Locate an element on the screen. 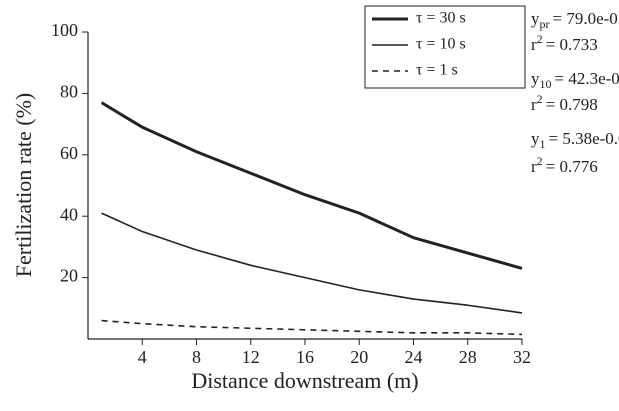  eq-rest: = 0.798 is located at coordinates (572, 104).